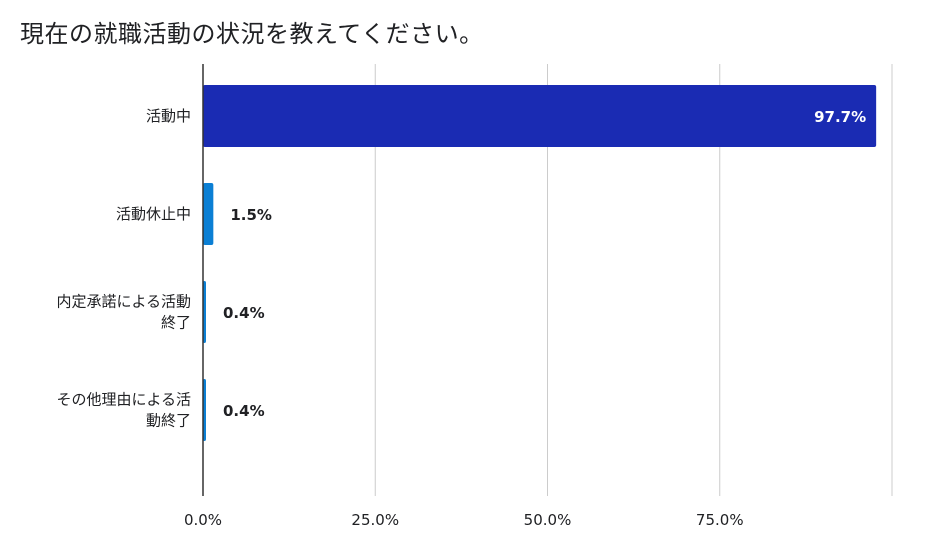  I want to click on tick-label: 75.0%, so click(720, 520).